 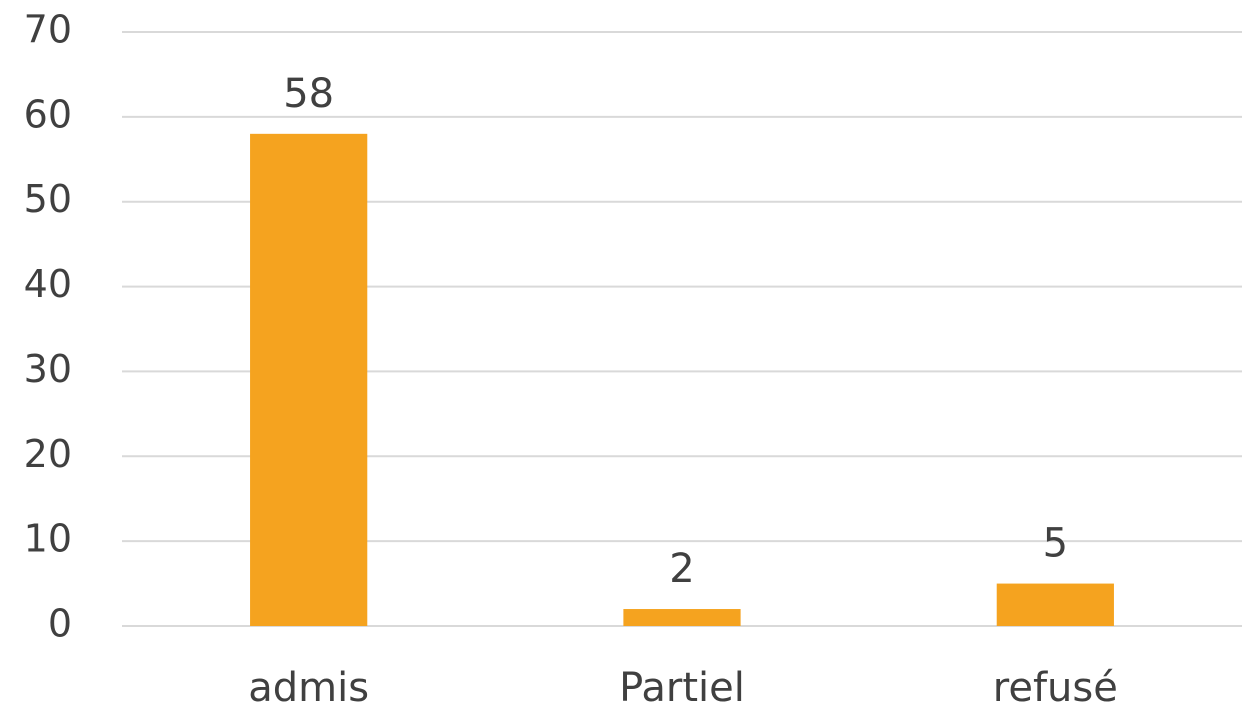 What do you see at coordinates (308, 94) in the screenshot?
I see `data-label: 58` at bounding box center [308, 94].